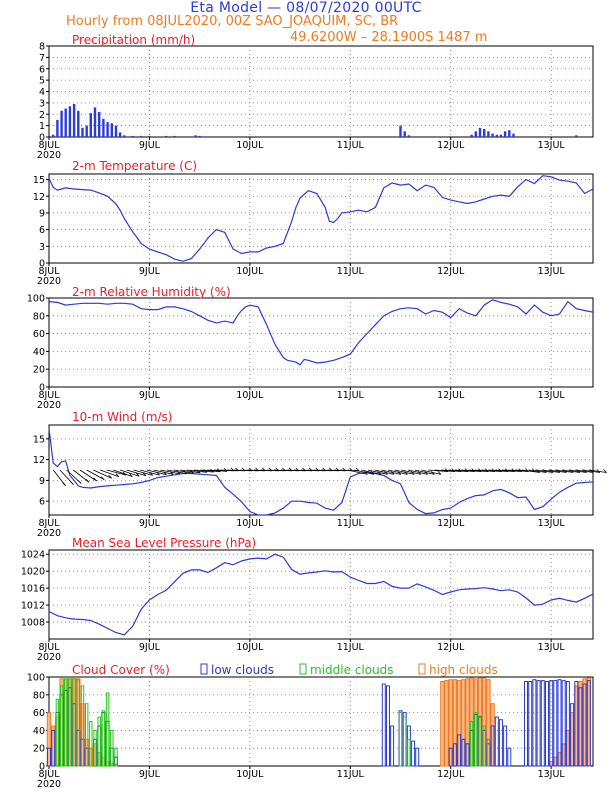 Image resolution: width=612 pixels, height=792 pixels. Describe the element at coordinates (204, 669) in the screenshot. I see `legend-swatch-low` at that location.